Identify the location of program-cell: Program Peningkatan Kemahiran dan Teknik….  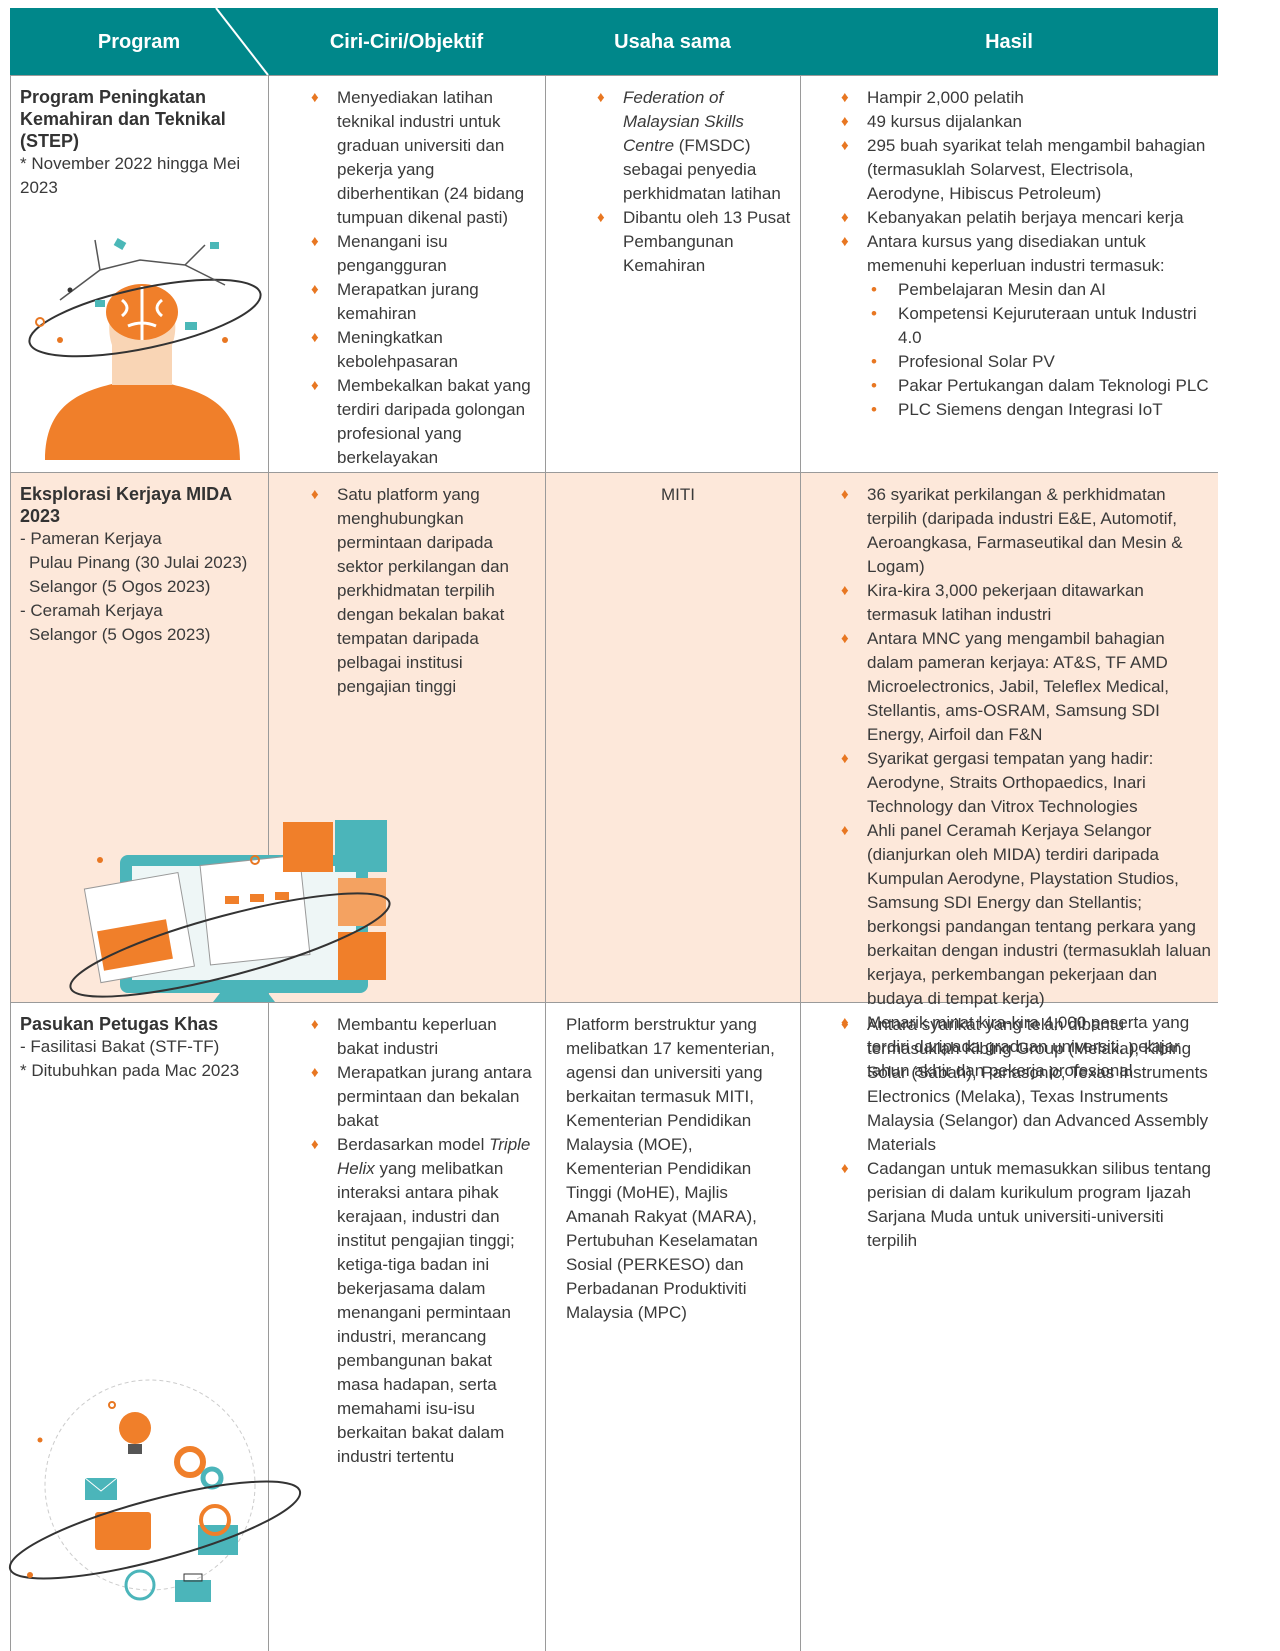
(139, 273).